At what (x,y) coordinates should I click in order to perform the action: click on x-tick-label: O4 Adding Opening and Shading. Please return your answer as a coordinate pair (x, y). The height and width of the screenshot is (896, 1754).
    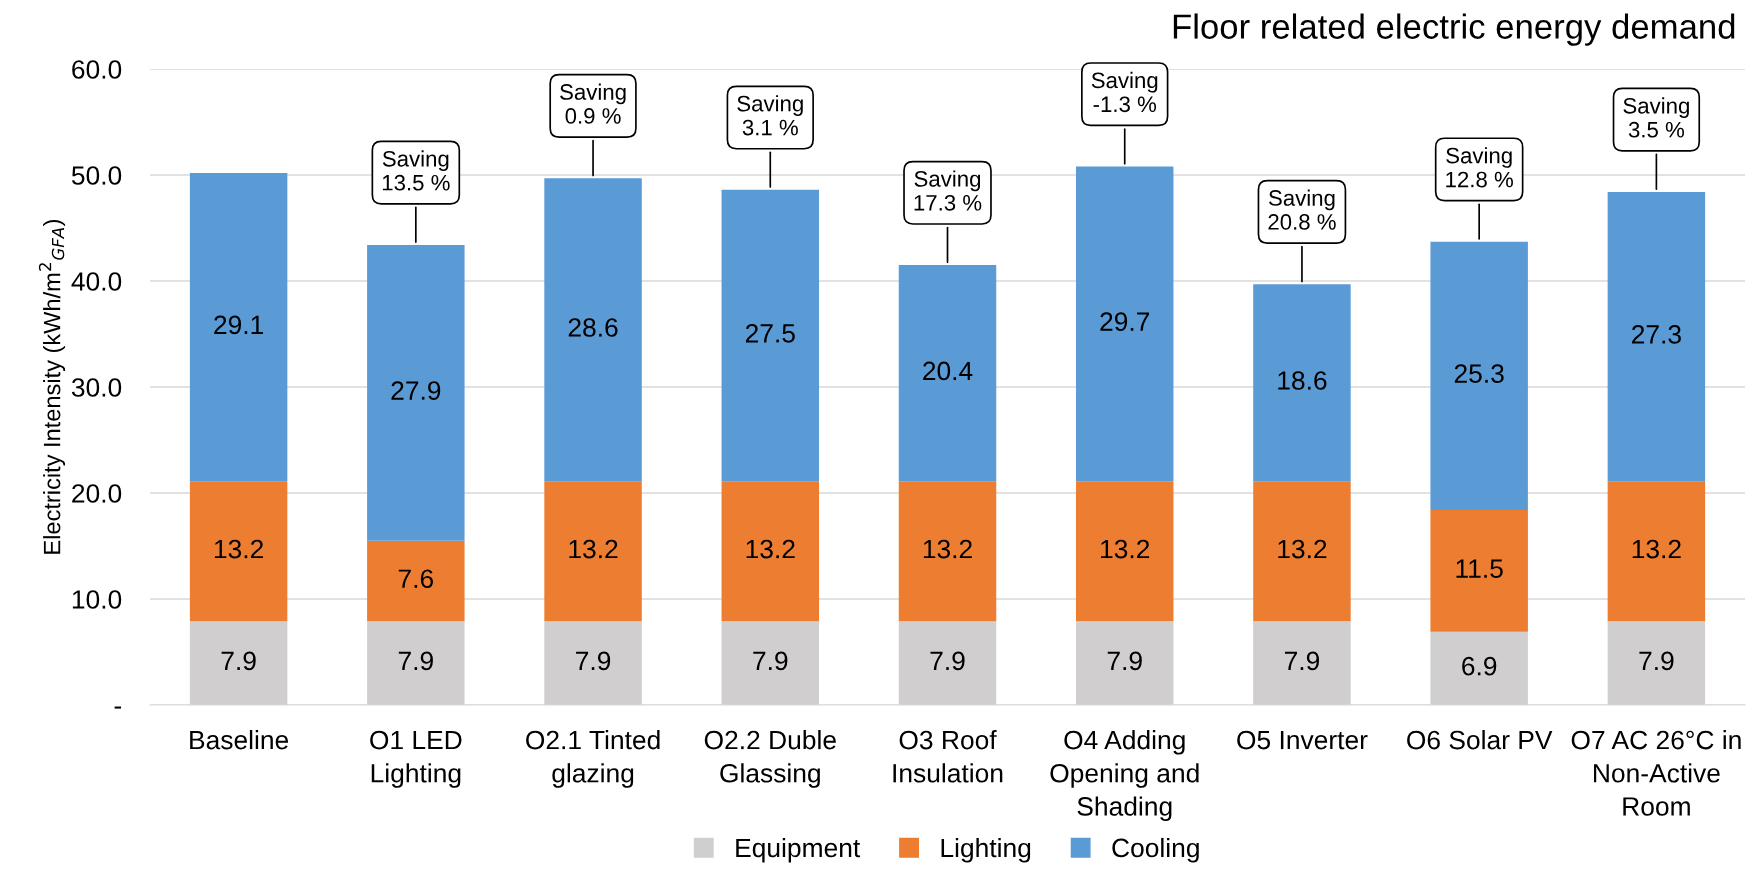
    Looking at the image, I should click on (1124, 776).